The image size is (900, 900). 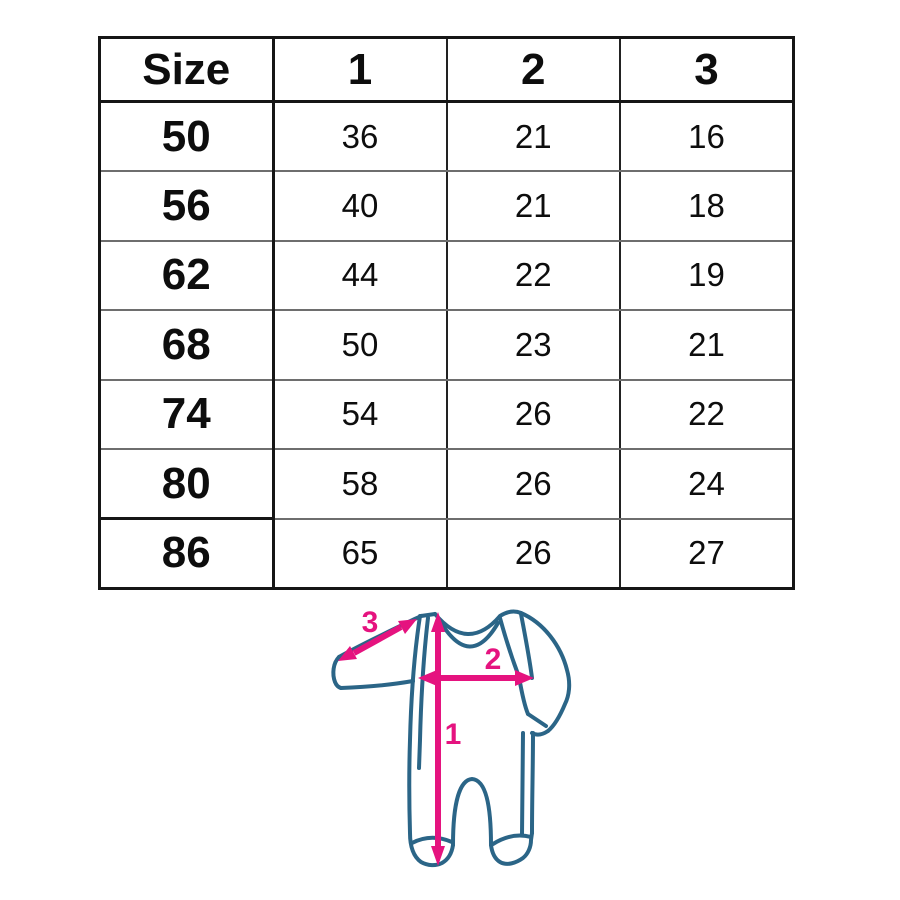 I want to click on right-shoulder-edge, so click(x=510, y=613).